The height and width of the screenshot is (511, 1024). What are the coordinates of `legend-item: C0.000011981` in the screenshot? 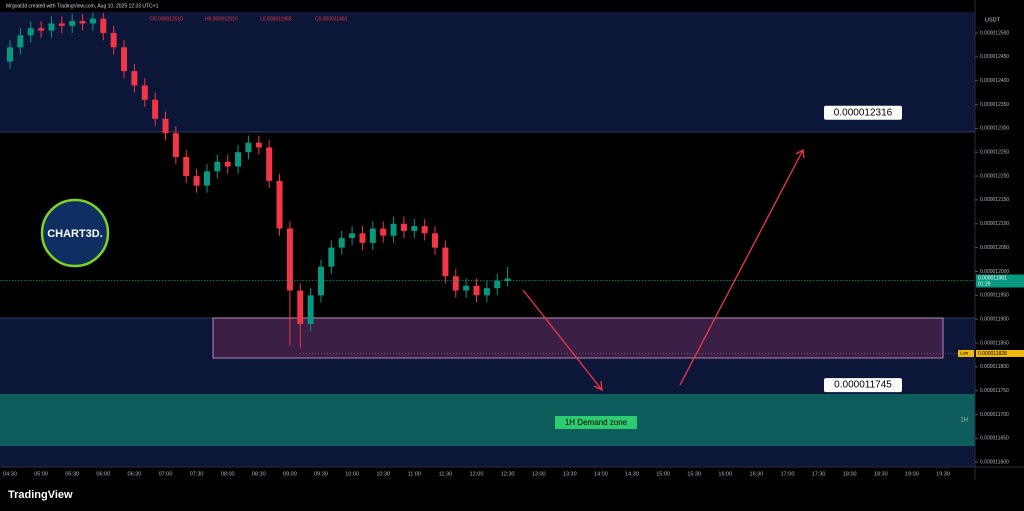 It's located at (331, 19).